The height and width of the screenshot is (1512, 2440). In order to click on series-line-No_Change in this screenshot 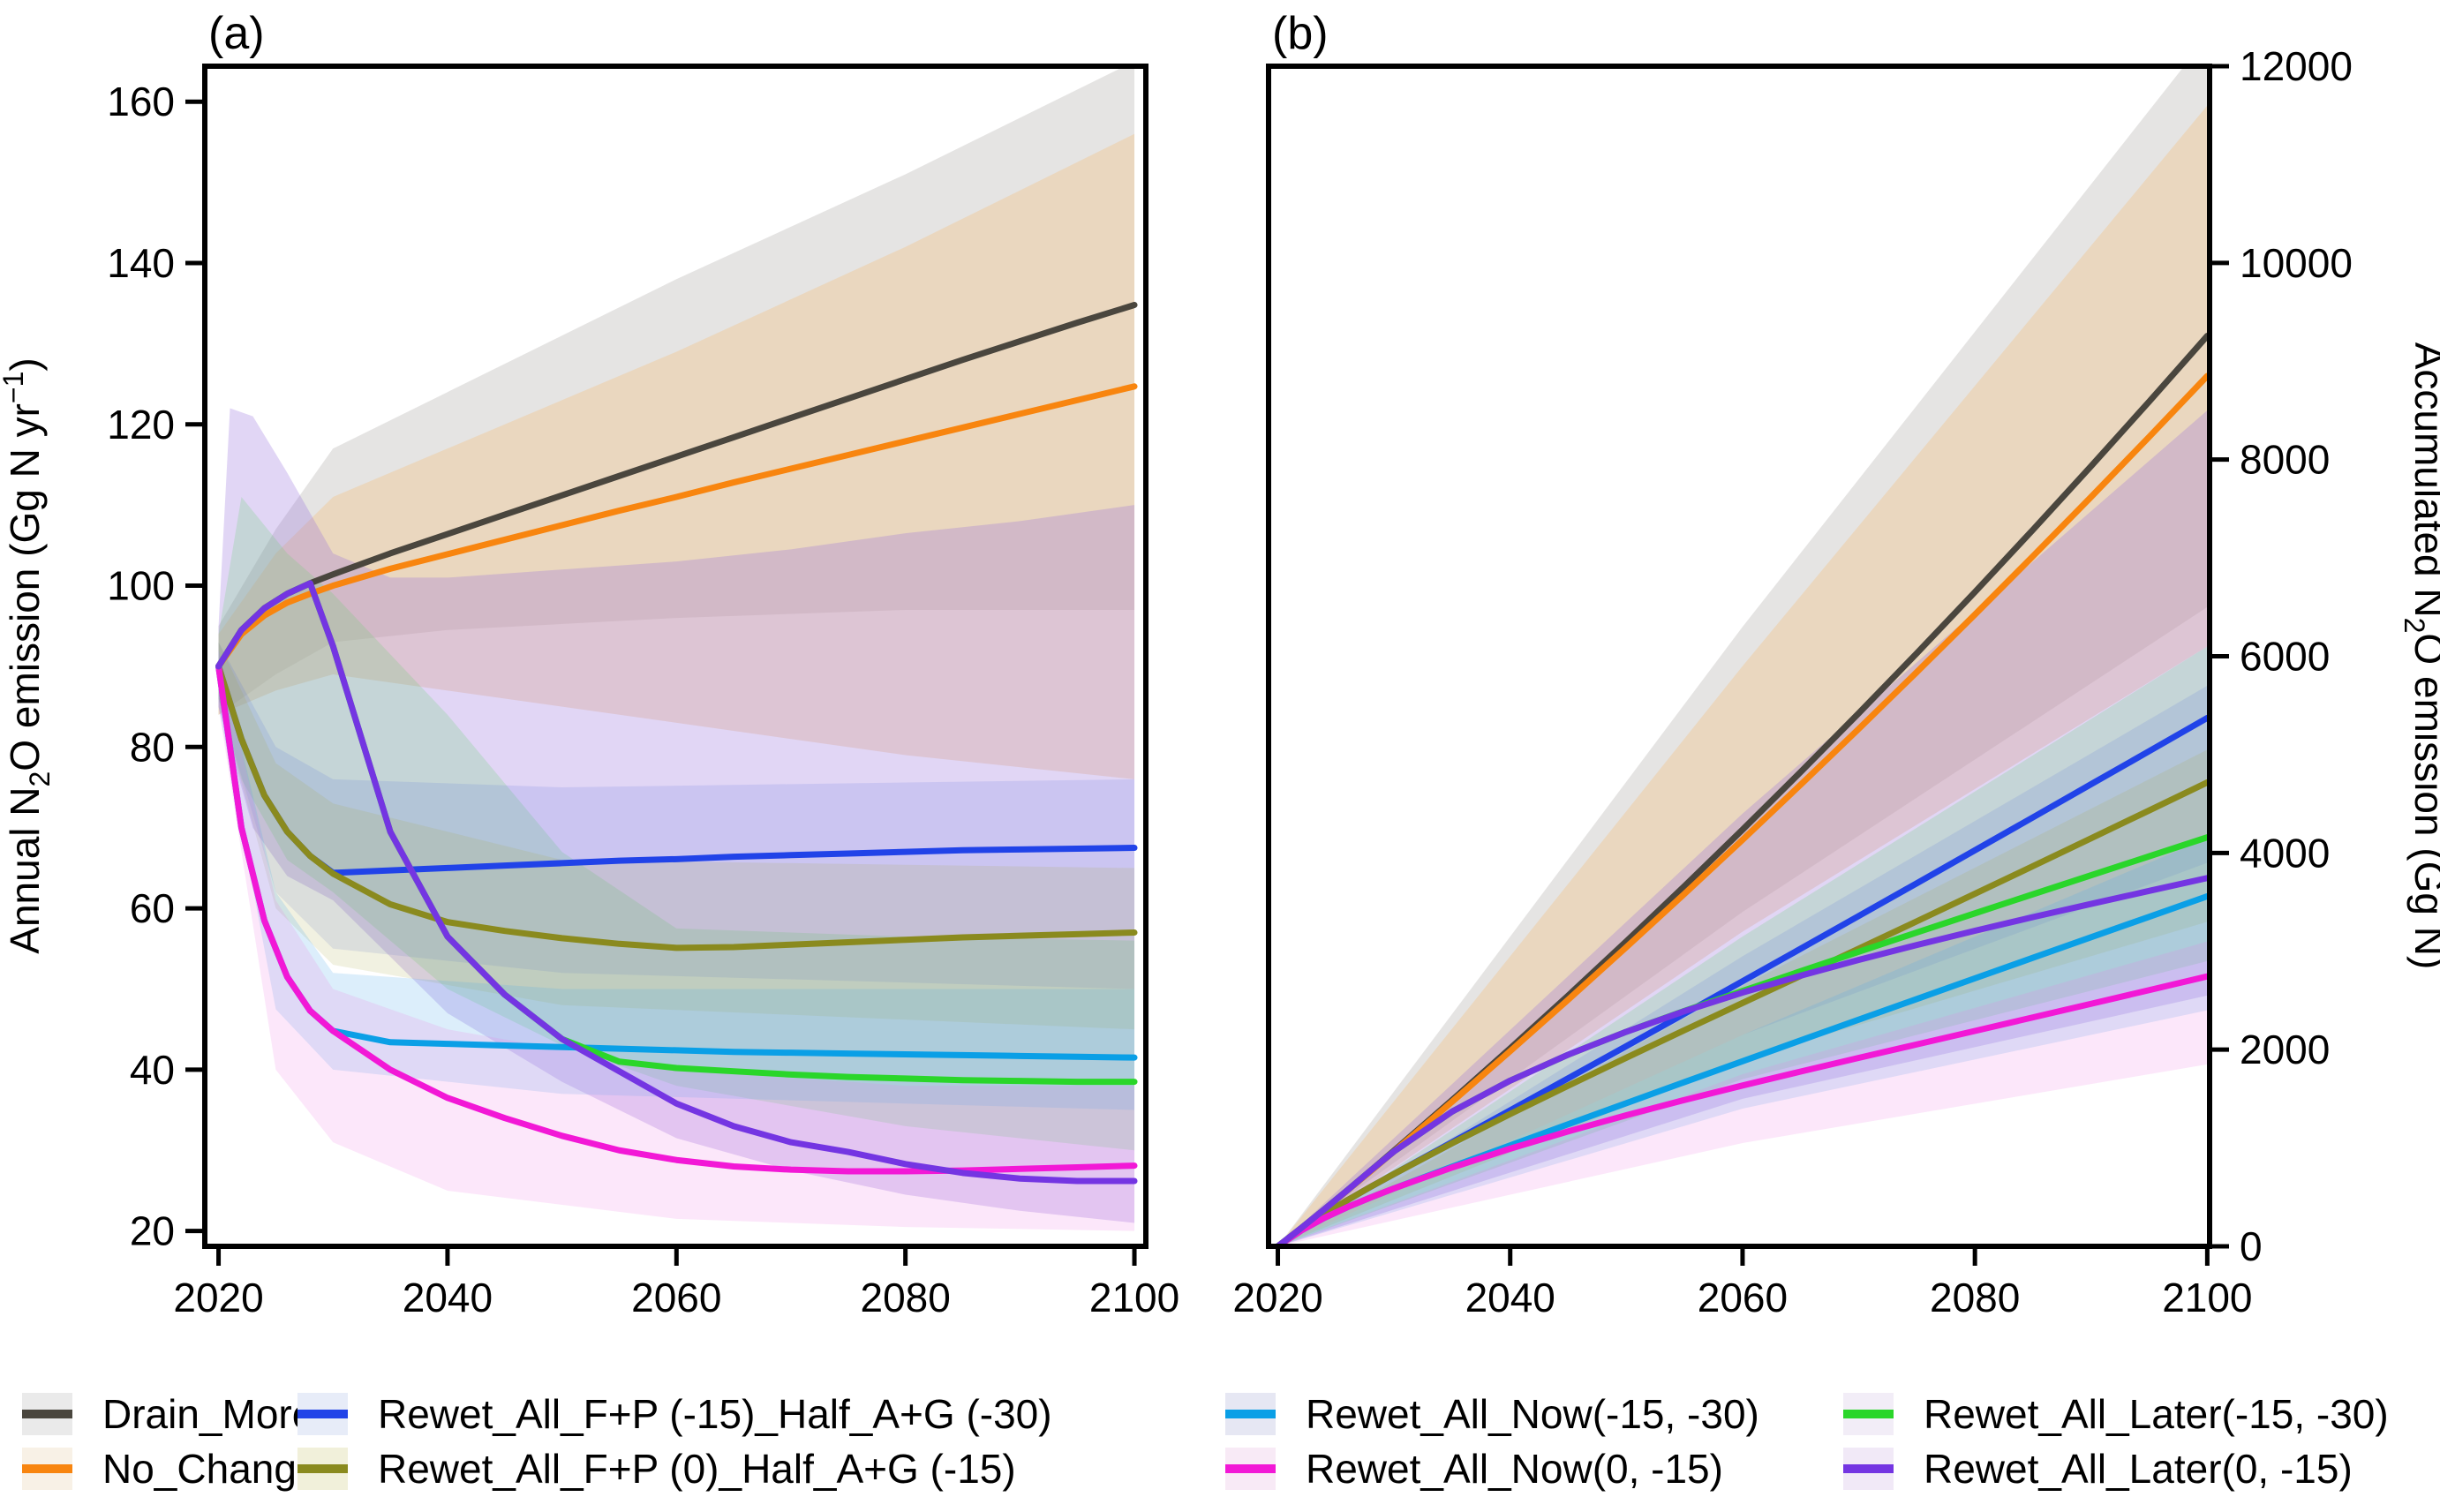, I will do `click(676, 526)`.